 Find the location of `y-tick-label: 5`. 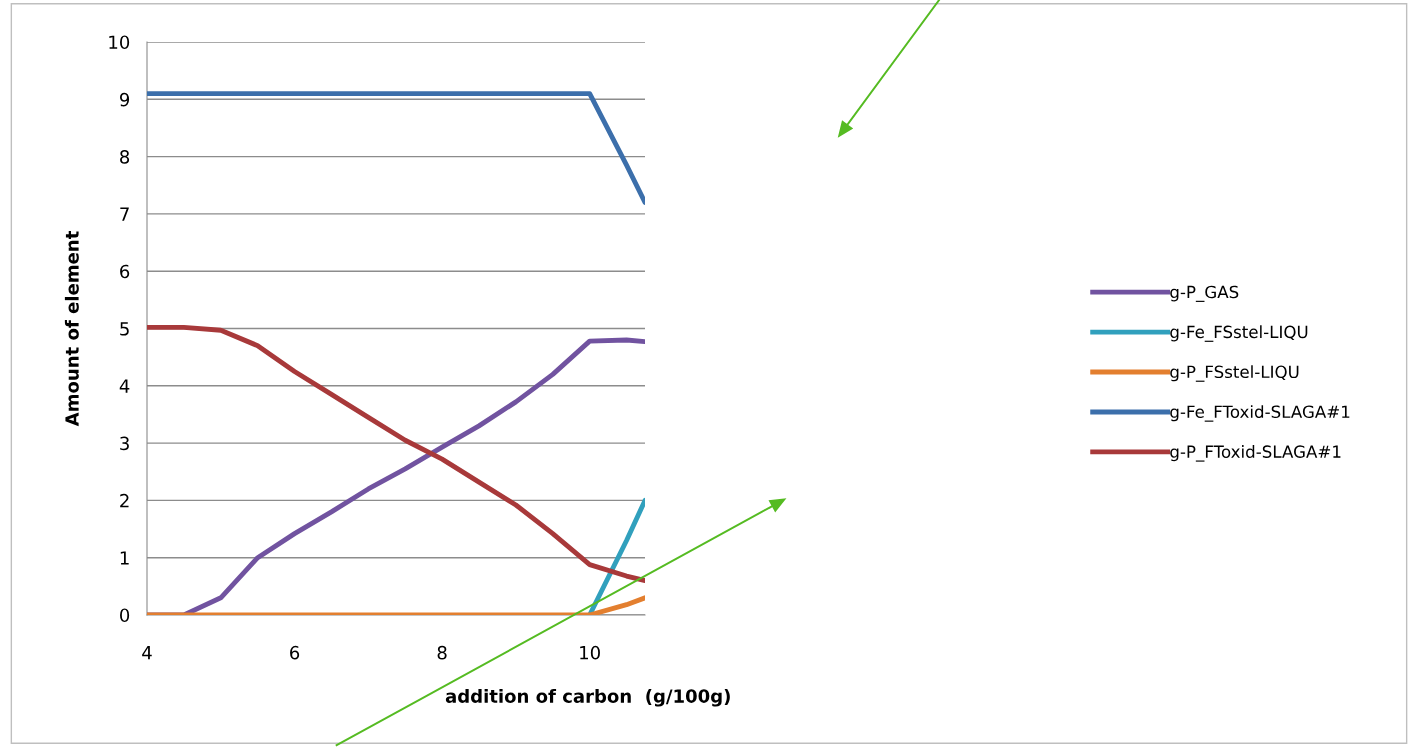

y-tick-label: 5 is located at coordinates (124, 329).